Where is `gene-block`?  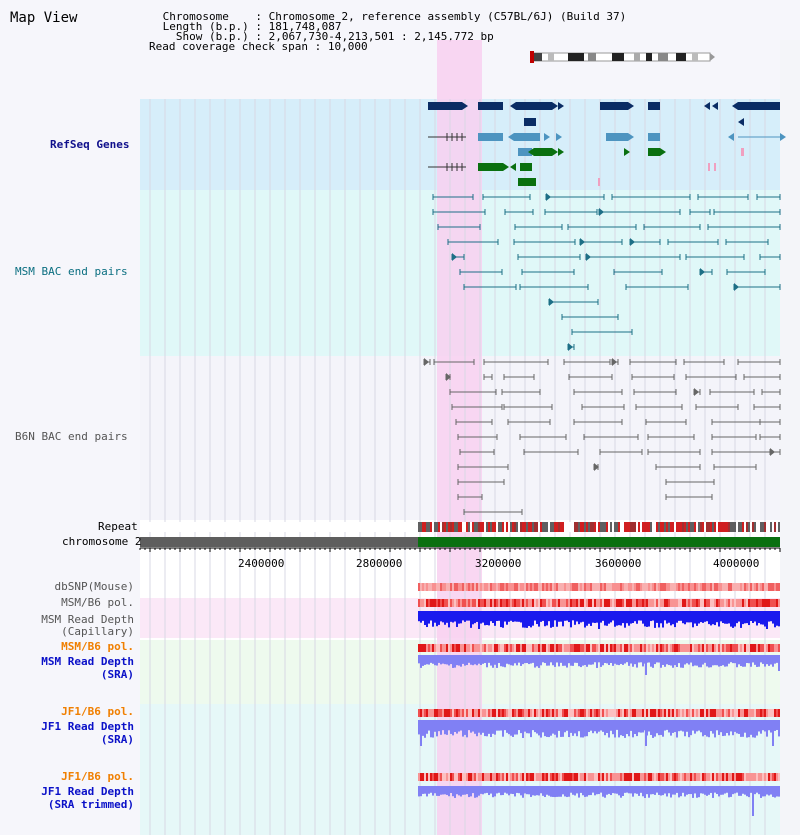
gene-block is located at coordinates (534, 106).